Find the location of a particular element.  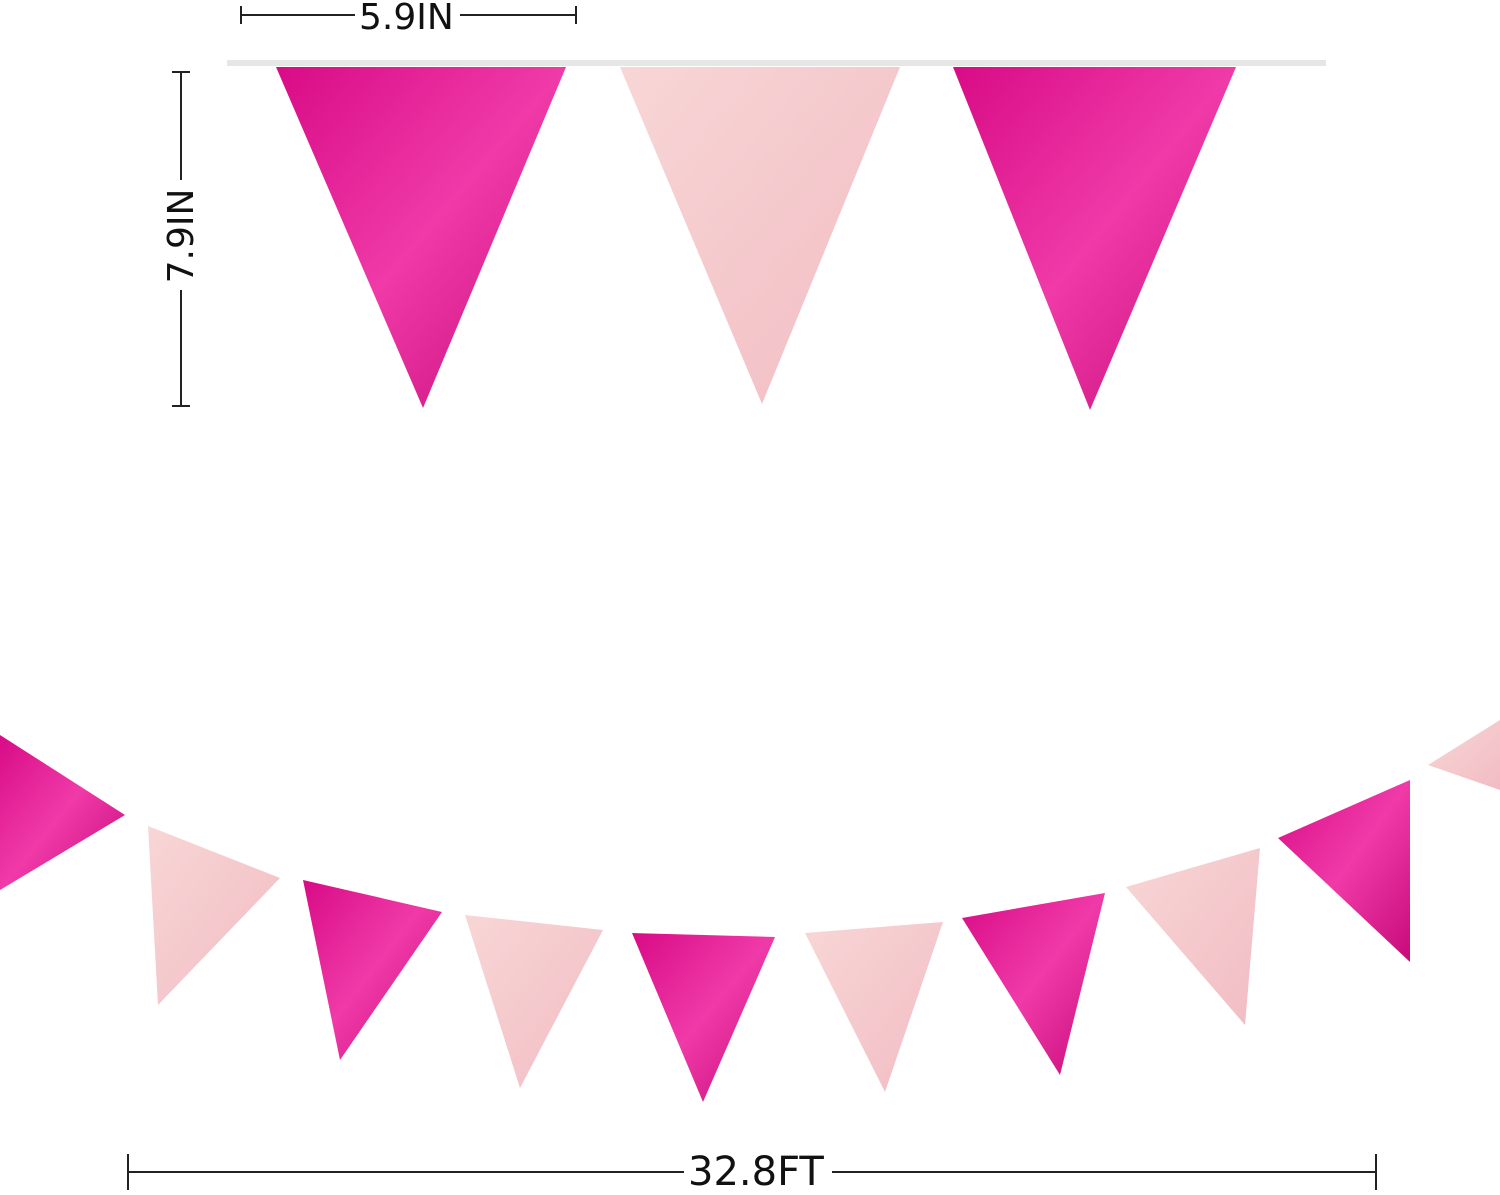

height-label: 7.9IN is located at coordinates (181, 236).